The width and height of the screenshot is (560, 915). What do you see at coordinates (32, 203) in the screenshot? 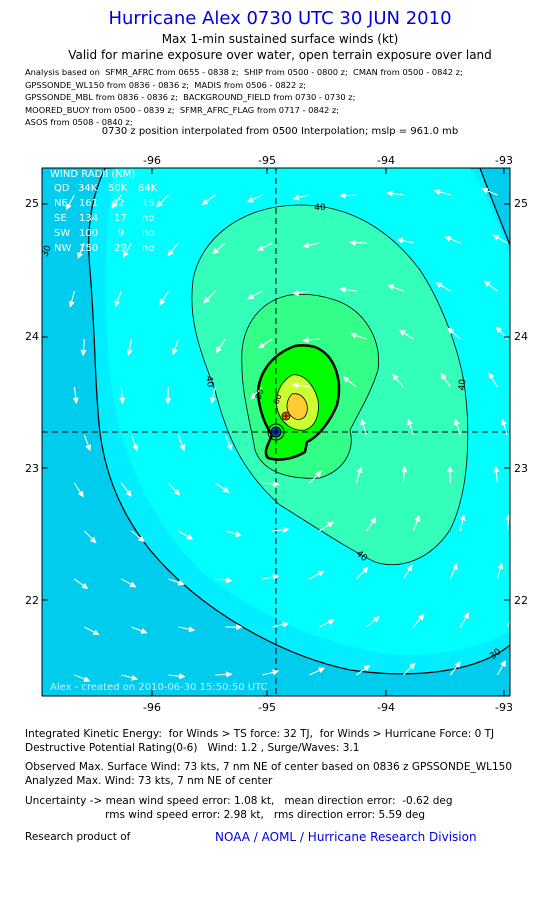
I see `lat-label-left: 25` at bounding box center [32, 203].